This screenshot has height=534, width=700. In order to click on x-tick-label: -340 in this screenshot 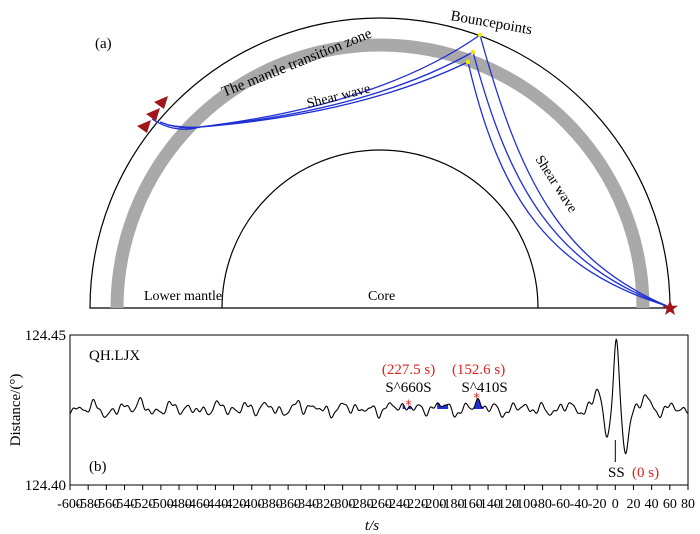, I will do `click(306, 504)`.